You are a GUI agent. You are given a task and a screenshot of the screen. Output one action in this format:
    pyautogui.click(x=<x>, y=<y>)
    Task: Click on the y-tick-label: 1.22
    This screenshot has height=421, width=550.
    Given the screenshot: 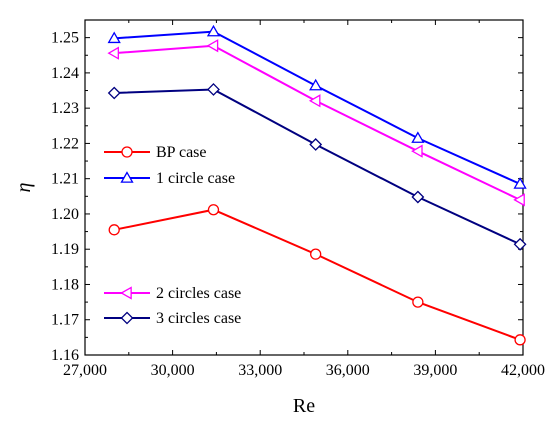 What is the action you would take?
    pyautogui.click(x=65, y=143)
    